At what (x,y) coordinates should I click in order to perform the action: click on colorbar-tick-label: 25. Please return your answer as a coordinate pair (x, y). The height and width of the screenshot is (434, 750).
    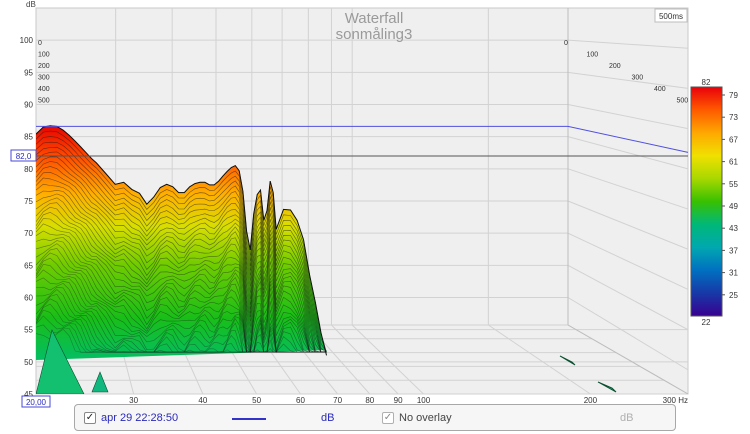
    Looking at the image, I should click on (733, 295).